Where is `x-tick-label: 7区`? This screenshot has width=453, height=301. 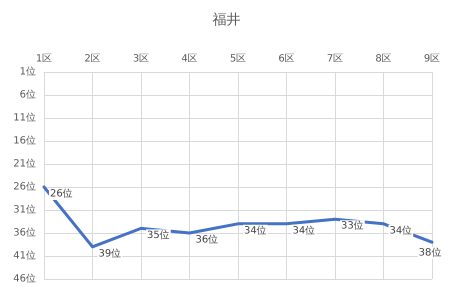 x-tick-label: 7区 is located at coordinates (335, 59).